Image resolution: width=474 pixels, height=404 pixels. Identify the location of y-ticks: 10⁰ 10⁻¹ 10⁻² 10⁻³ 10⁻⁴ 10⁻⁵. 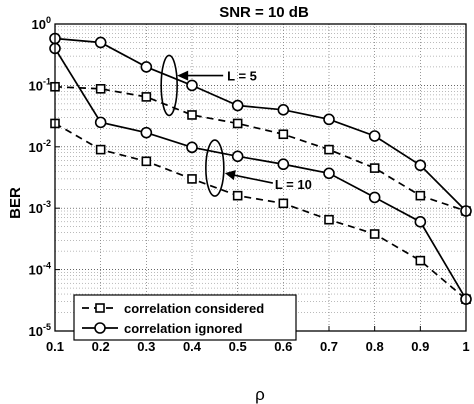
(44, 177).